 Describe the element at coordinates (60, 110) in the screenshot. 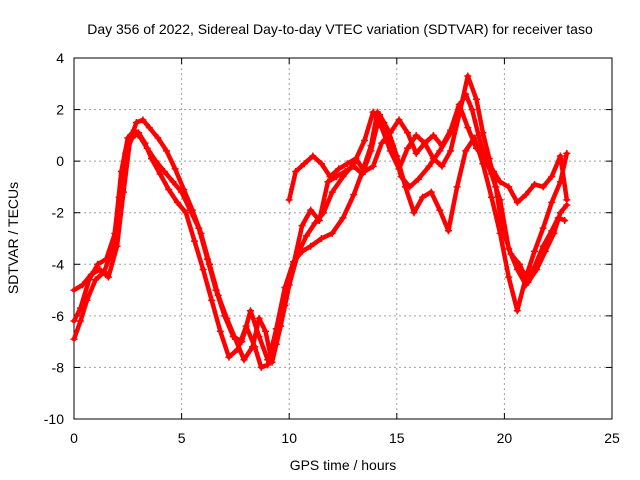

I see `y-tick-label: 2` at that location.